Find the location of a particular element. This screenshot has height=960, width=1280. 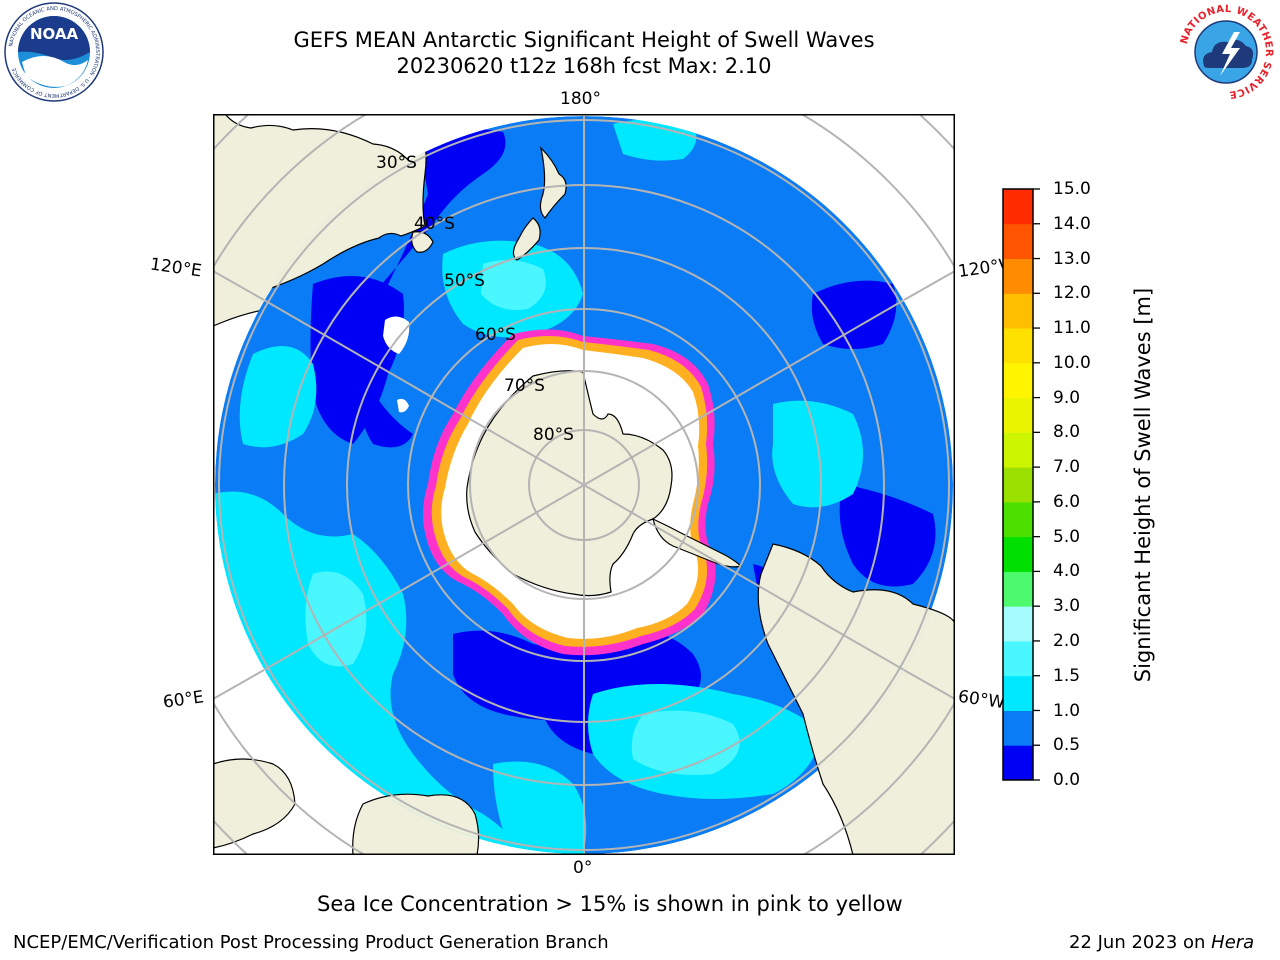

colorbar-tick-label: 10.0 is located at coordinates (1072, 362).